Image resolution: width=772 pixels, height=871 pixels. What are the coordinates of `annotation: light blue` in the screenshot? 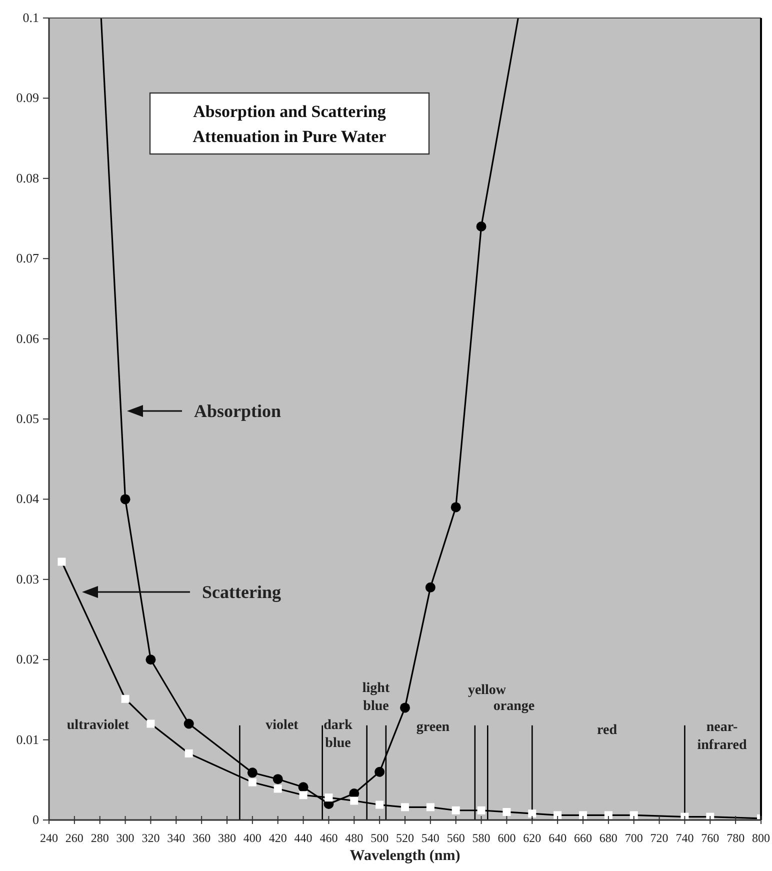 It's located at (376, 697).